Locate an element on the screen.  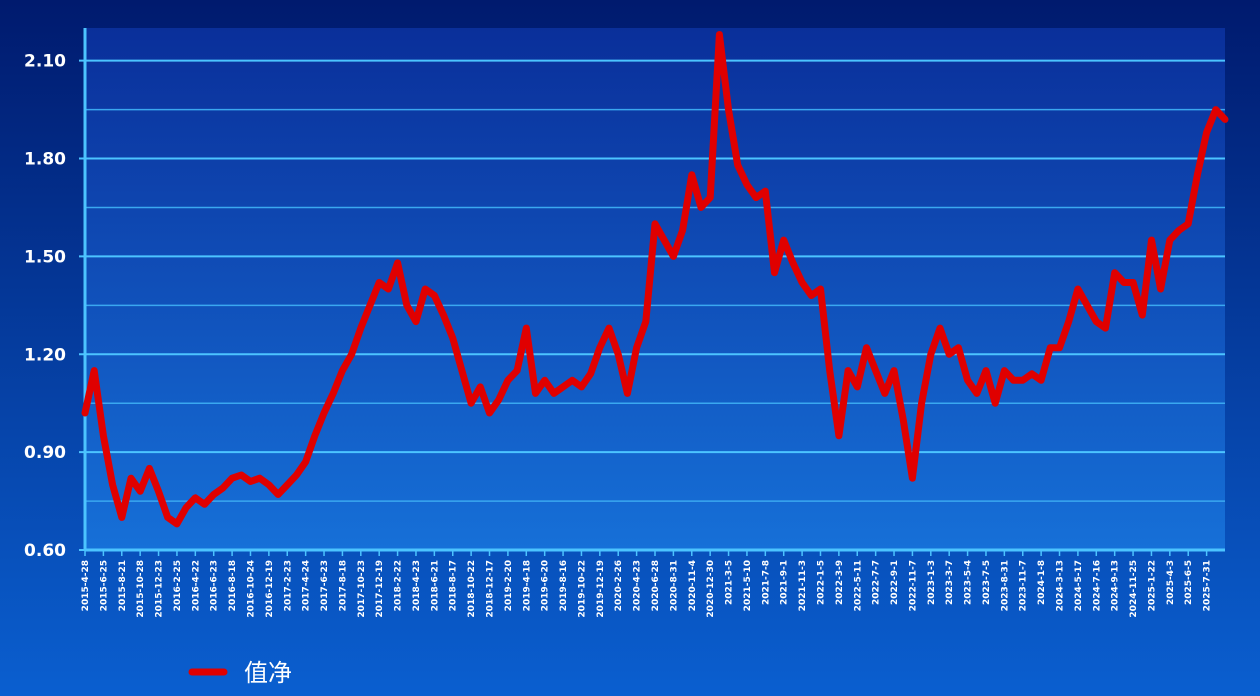
x-tick-label: 2020-4-23 is located at coordinates (638, 585).